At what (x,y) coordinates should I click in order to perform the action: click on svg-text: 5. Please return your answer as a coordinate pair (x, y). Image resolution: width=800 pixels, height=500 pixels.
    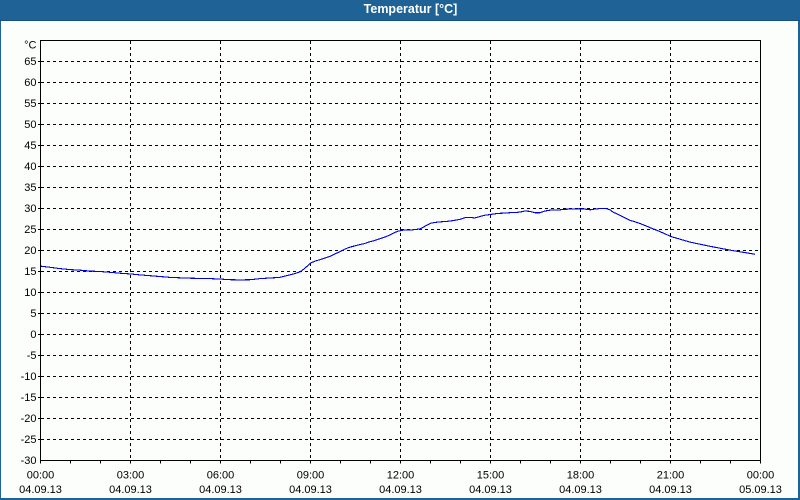
    Looking at the image, I should click on (33, 314).